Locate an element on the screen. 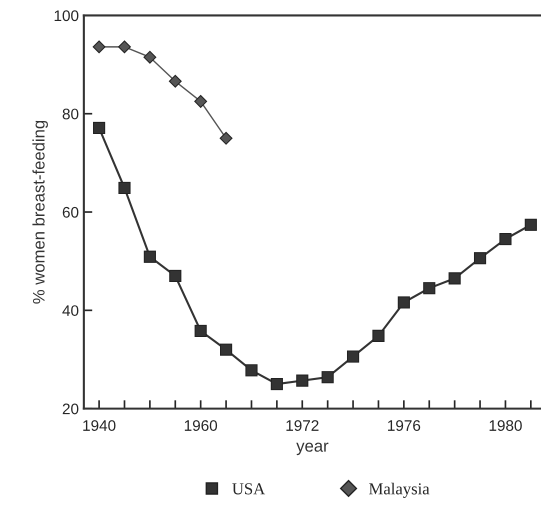  y-tick-label: 40 is located at coordinates (70, 310).